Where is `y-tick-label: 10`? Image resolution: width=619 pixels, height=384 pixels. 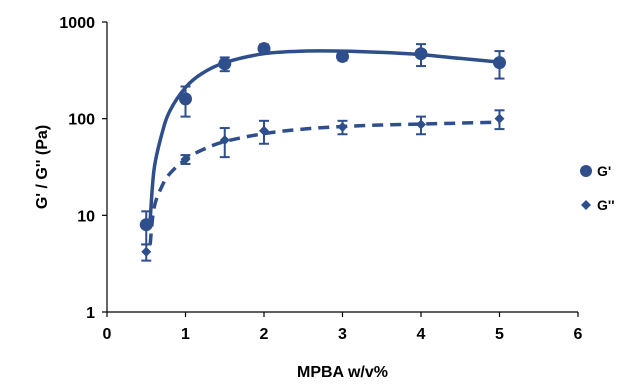
y-tick-label: 10 is located at coordinates (86, 216).